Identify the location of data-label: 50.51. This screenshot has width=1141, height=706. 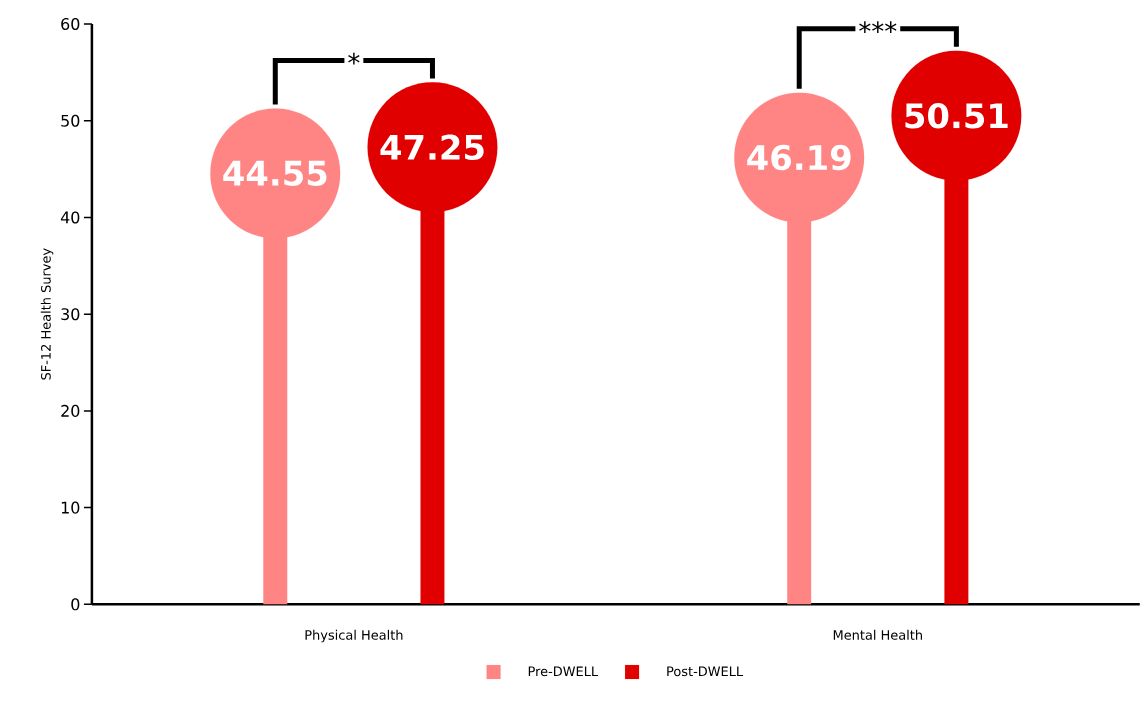
(956, 115).